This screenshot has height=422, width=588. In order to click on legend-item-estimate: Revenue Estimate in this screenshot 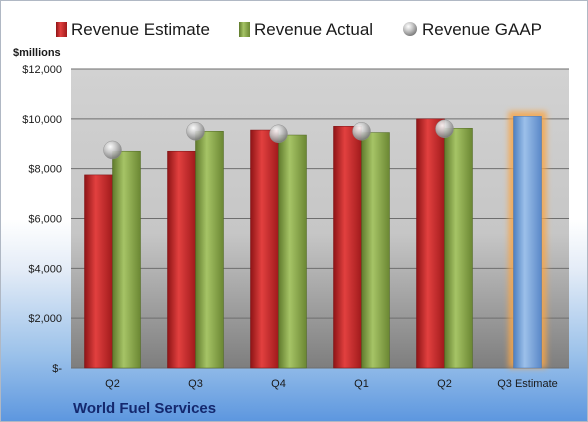, I will do `click(133, 29)`.